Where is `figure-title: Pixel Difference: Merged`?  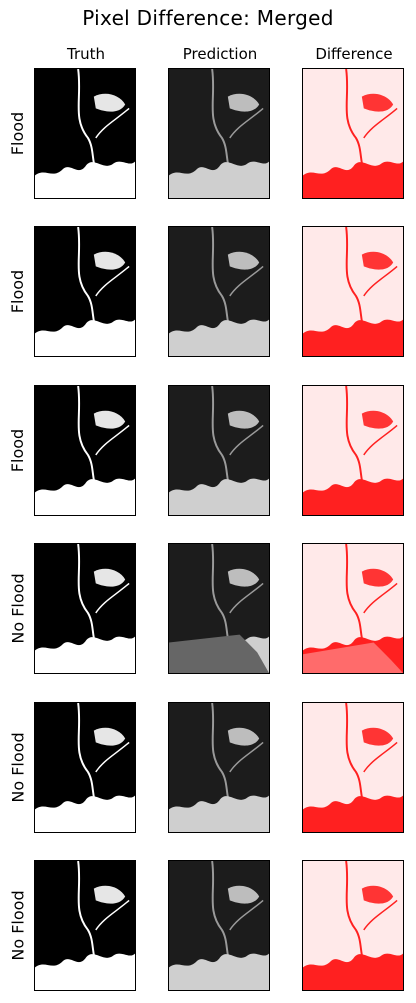 figure-title: Pixel Difference: Merged is located at coordinates (208, 18).